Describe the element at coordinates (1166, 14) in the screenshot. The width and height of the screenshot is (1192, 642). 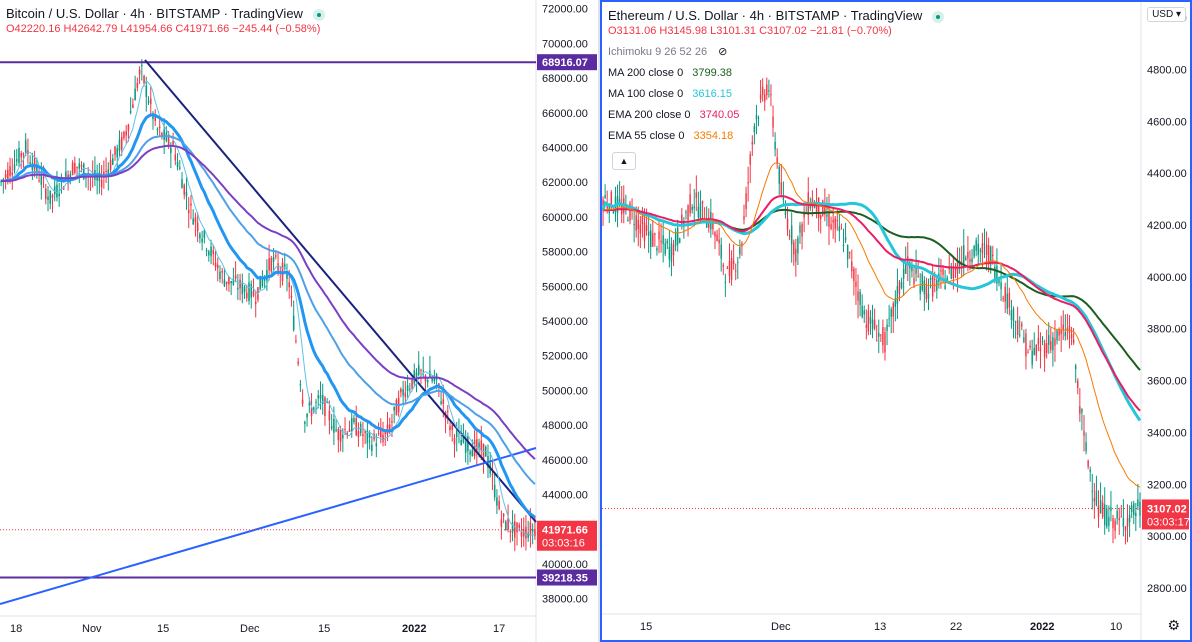
I see `currency-select: USD ▾` at that location.